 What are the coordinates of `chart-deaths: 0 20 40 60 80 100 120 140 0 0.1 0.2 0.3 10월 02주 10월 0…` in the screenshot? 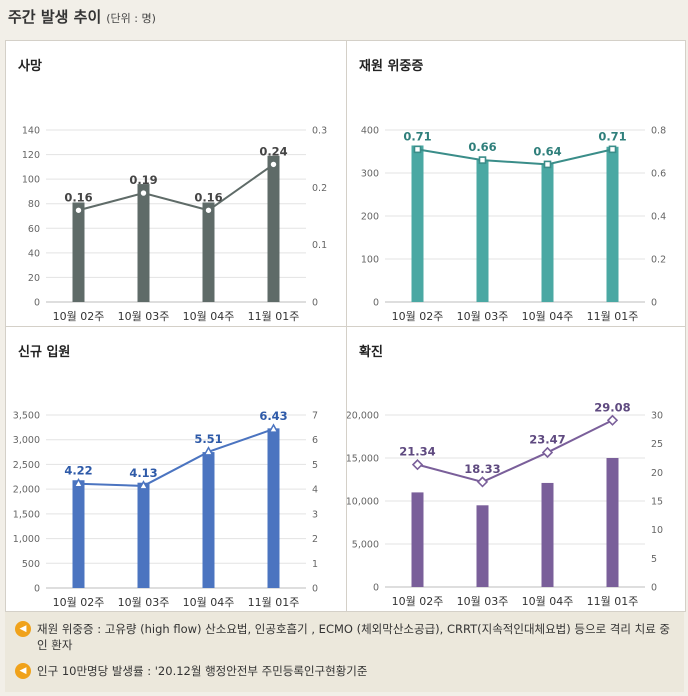 It's located at (174, 225).